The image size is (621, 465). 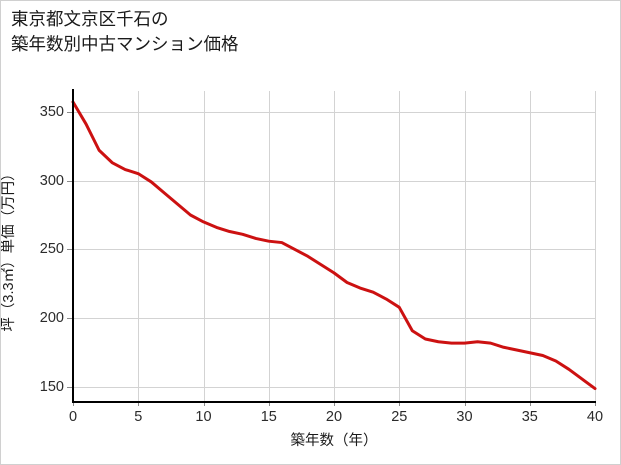 What do you see at coordinates (51, 249) in the screenshot?
I see `y-tick-label: 250` at bounding box center [51, 249].